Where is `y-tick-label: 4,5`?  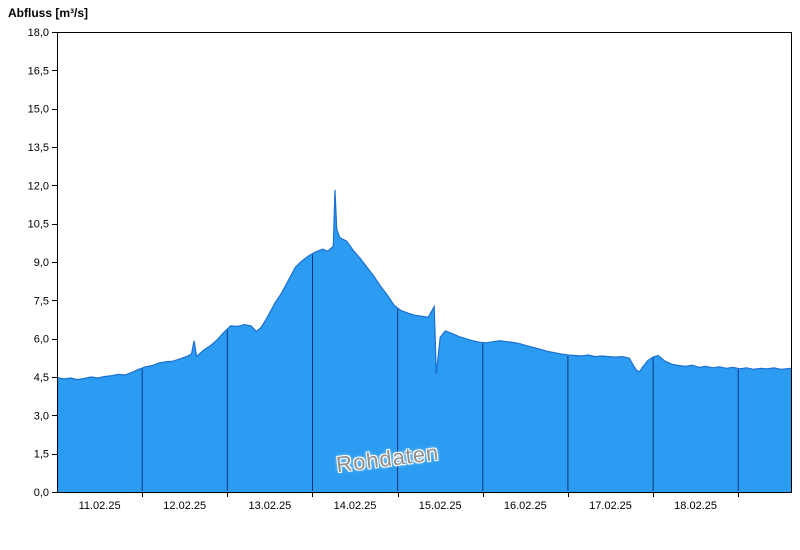
y-tick-label: 4,5 is located at coordinates (41, 378).